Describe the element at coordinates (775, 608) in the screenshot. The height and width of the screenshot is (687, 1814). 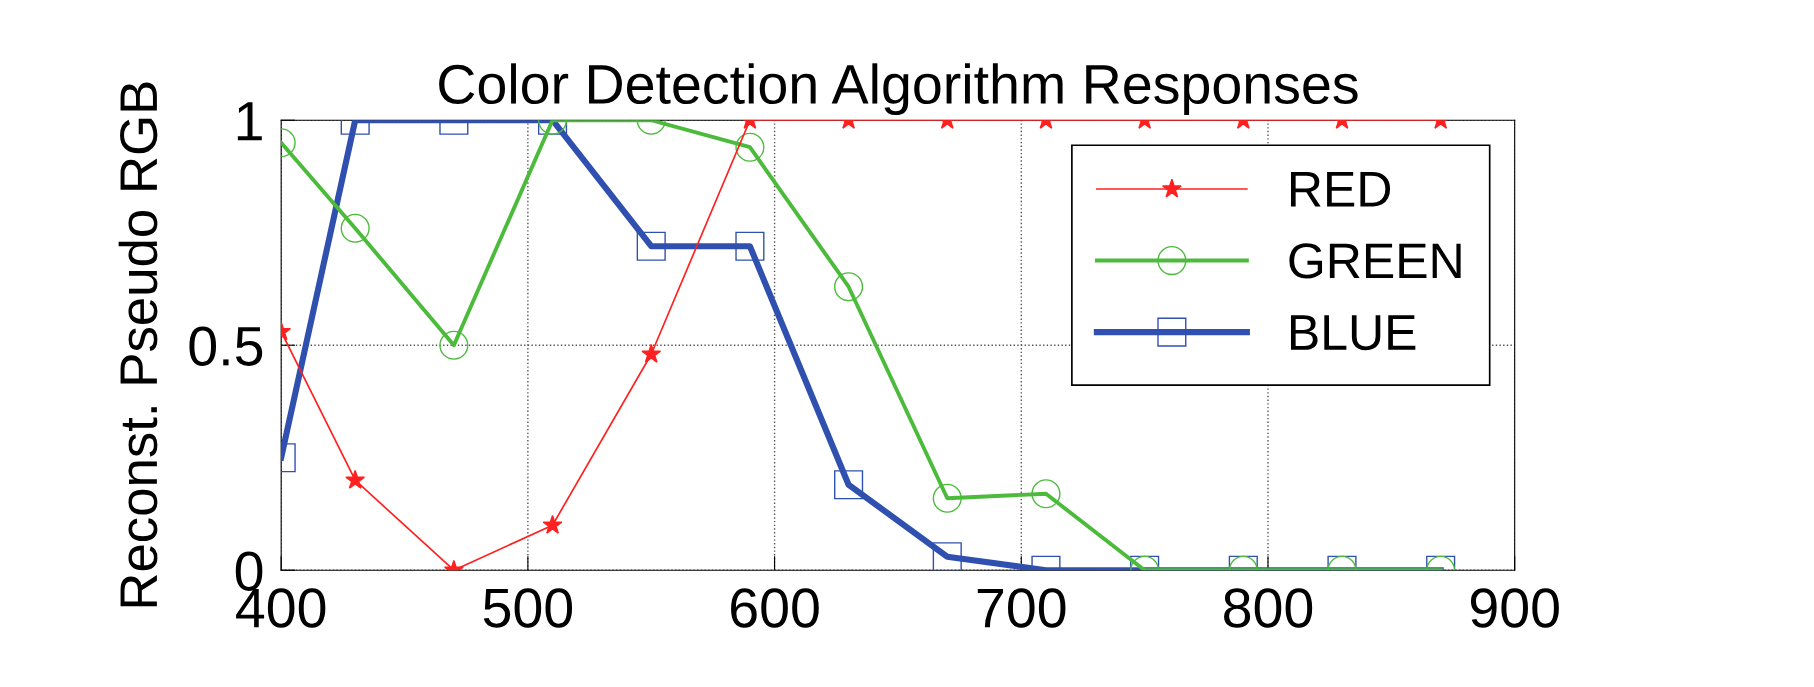
I see `x-tick-label: 600` at that location.